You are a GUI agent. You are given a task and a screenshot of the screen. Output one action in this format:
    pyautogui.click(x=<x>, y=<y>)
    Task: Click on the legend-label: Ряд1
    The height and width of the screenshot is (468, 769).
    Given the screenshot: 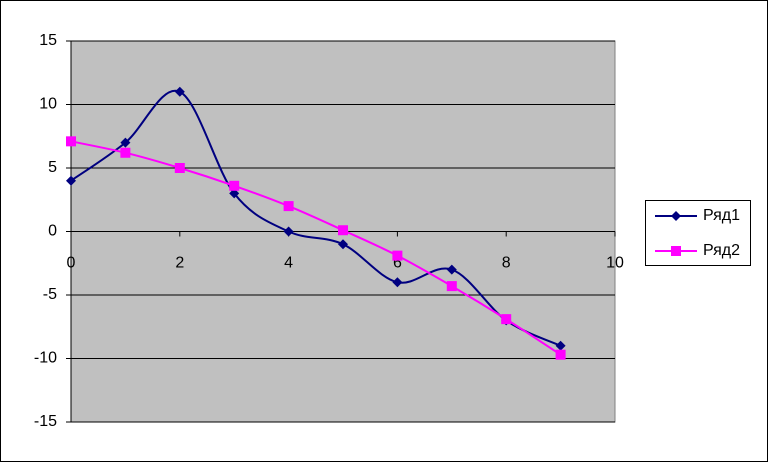 What is the action you would take?
    pyautogui.click(x=721, y=215)
    